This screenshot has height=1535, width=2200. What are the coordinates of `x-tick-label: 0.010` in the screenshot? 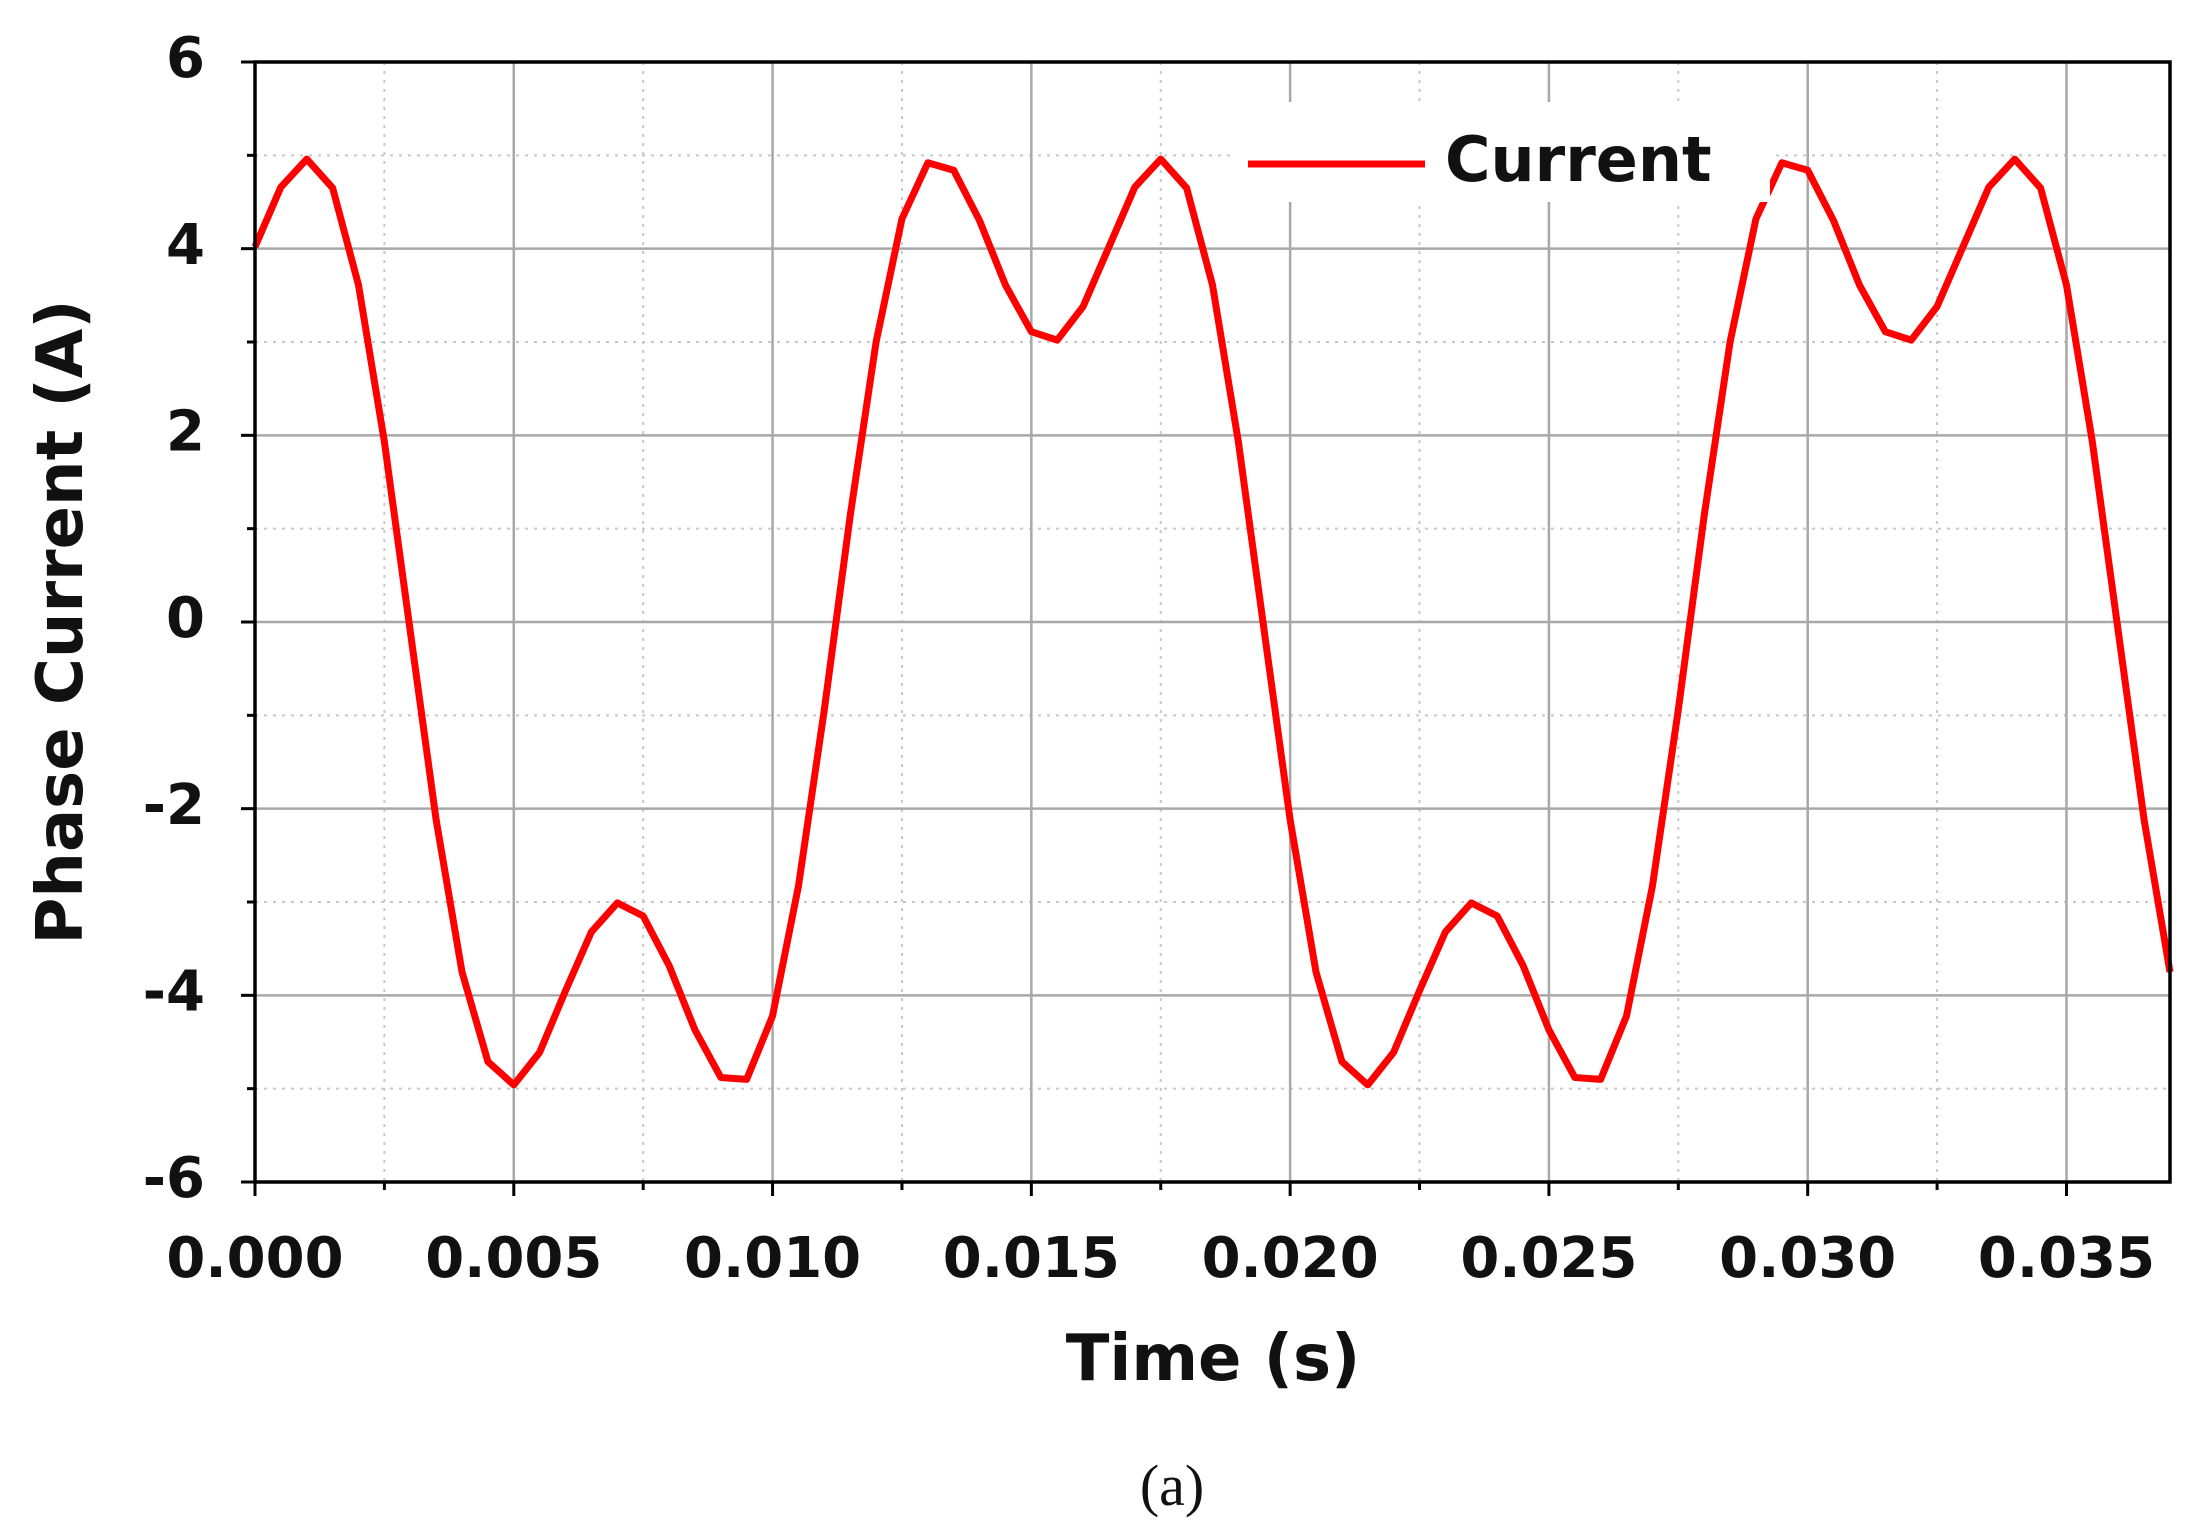 It's located at (772, 1258).